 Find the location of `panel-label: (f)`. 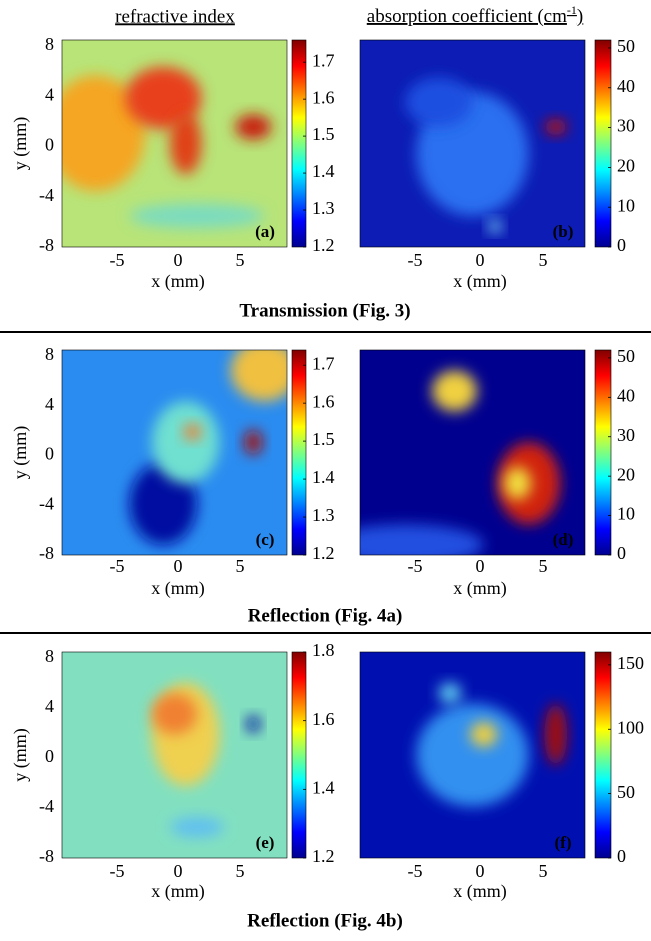

panel-label: (f) is located at coordinates (563, 842).